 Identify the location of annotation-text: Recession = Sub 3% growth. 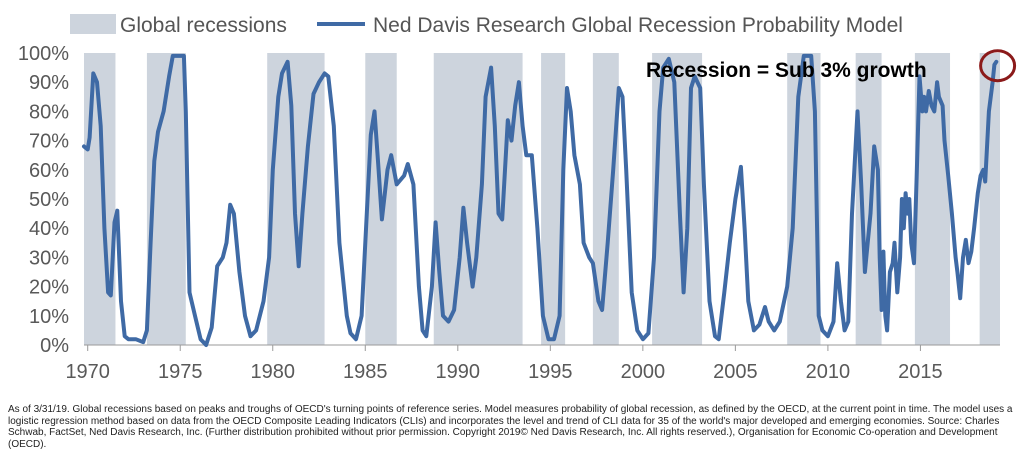
(786, 70).